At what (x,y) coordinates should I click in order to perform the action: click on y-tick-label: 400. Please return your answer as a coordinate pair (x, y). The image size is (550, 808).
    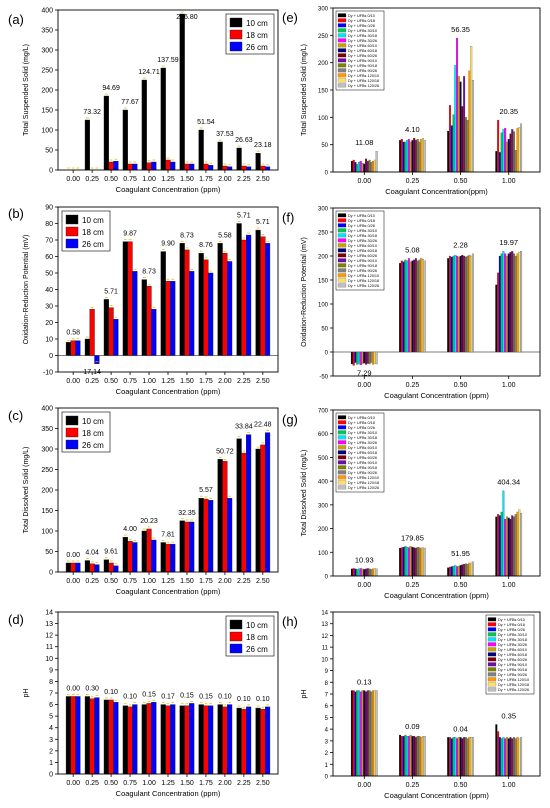
    Looking at the image, I should click on (47, 11).